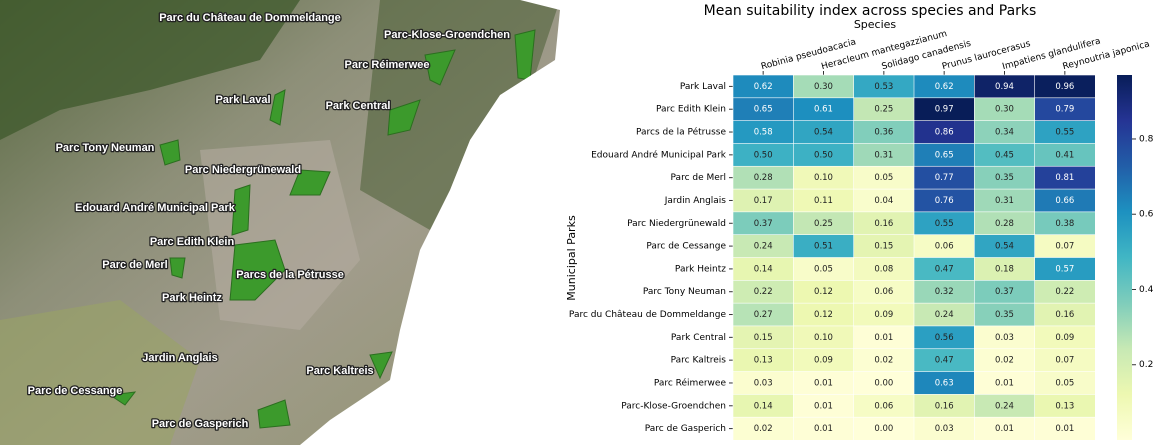 Image resolution: width=1160 pixels, height=445 pixels. I want to click on y-tick-label: Parc de Cessange, so click(686, 247).